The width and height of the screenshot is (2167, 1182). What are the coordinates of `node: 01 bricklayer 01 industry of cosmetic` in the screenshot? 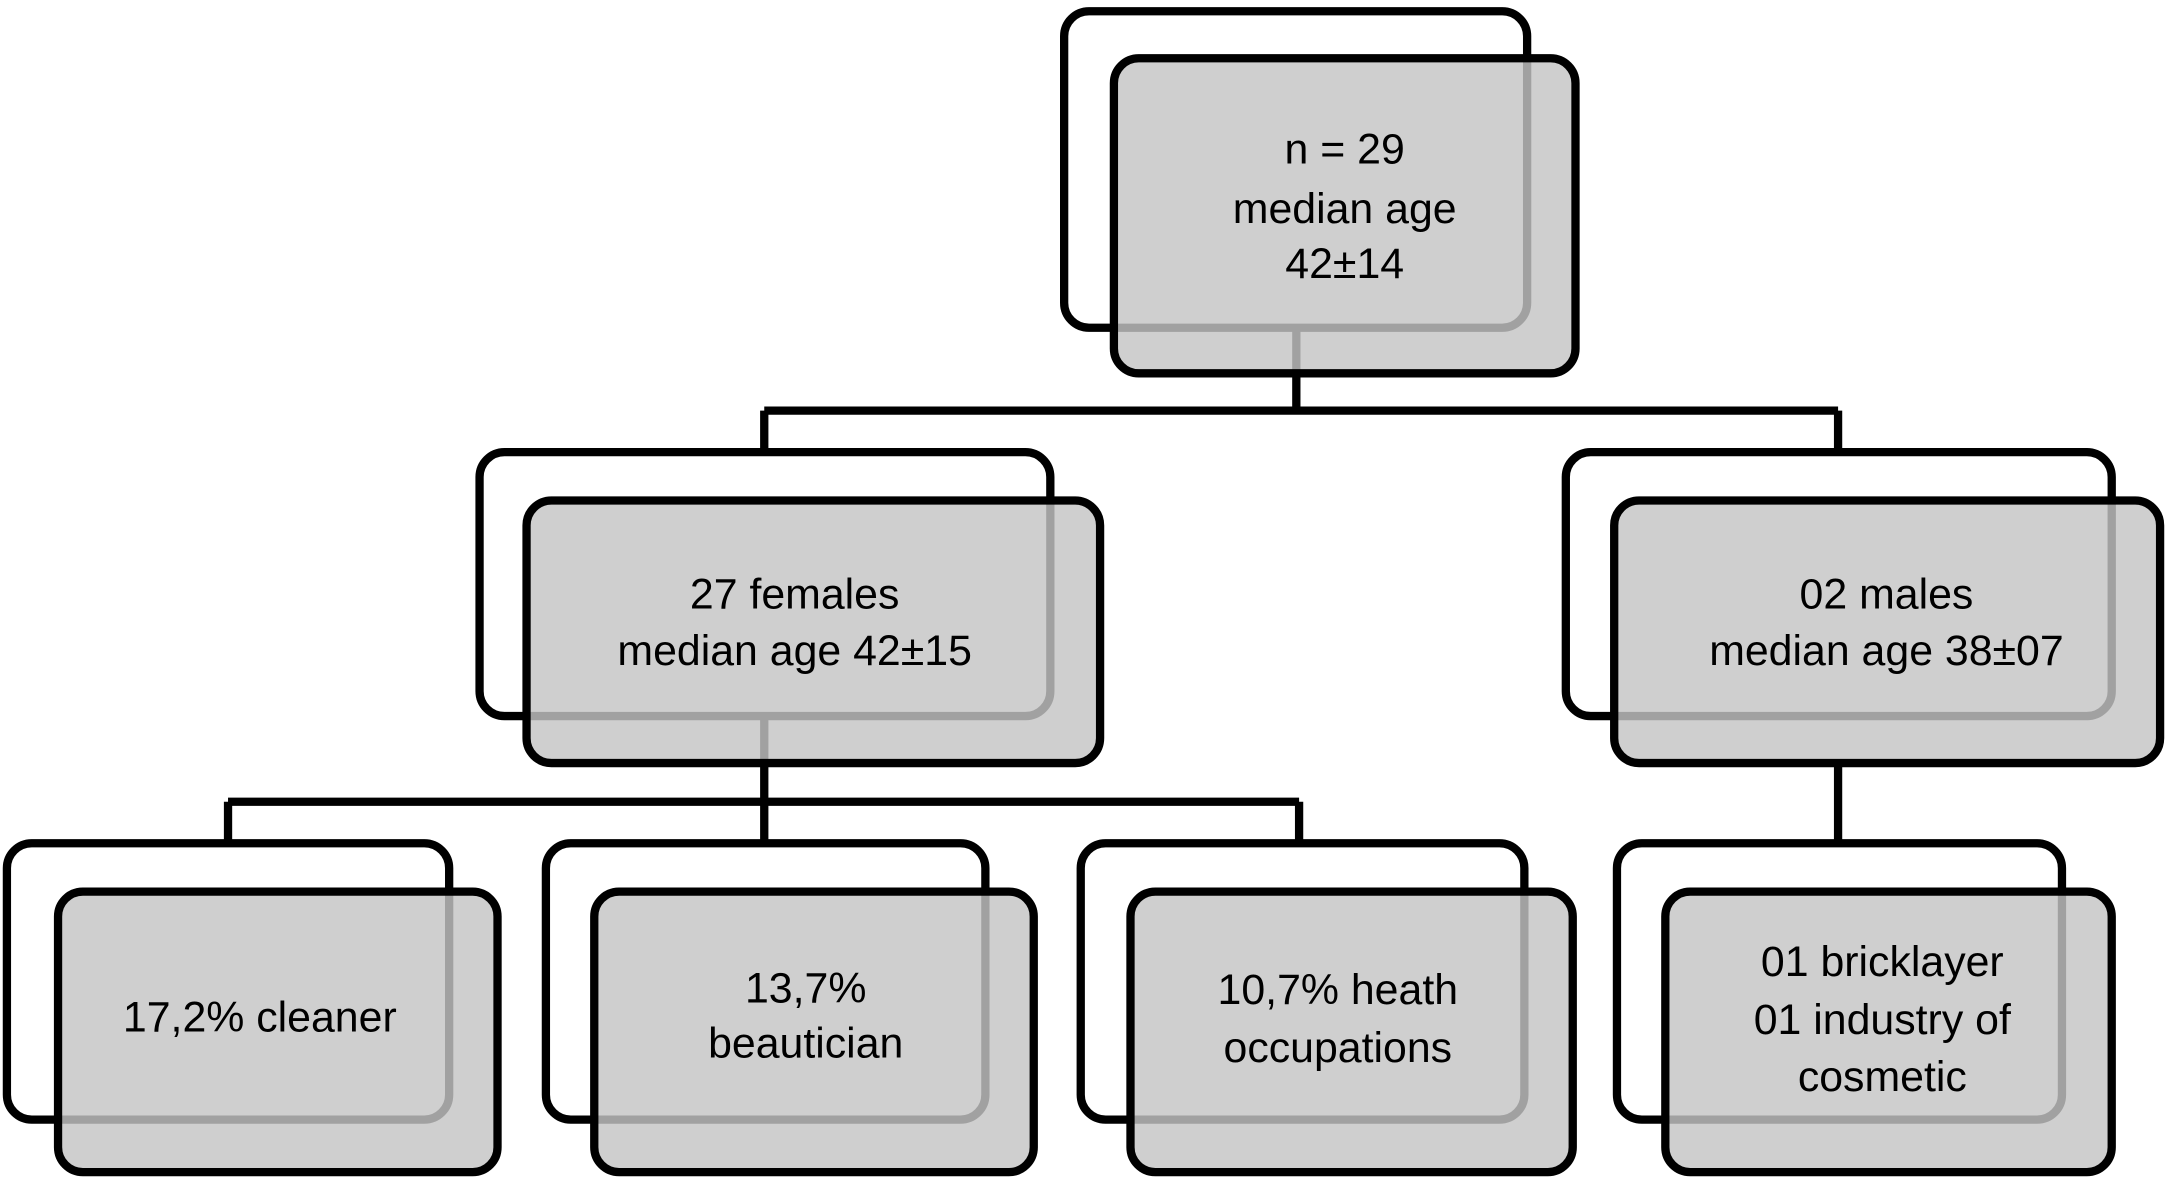 It's located at (1864, 1008).